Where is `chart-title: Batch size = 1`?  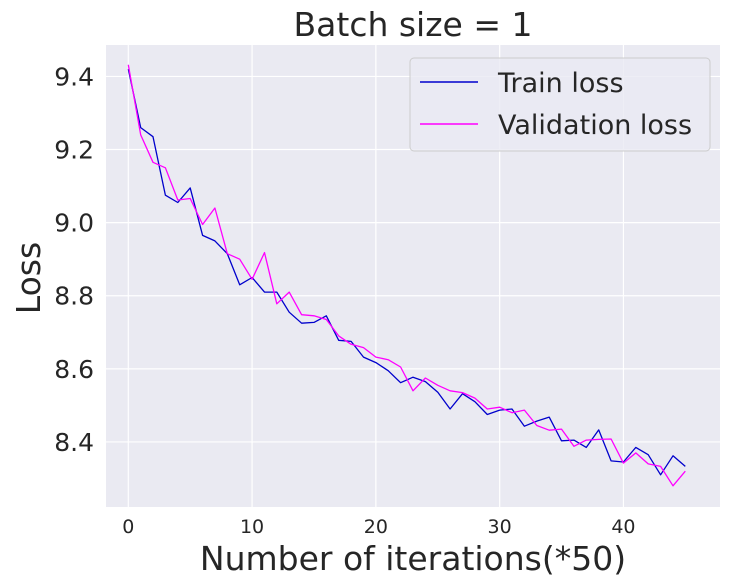 chart-title: Batch size = 1 is located at coordinates (413, 24).